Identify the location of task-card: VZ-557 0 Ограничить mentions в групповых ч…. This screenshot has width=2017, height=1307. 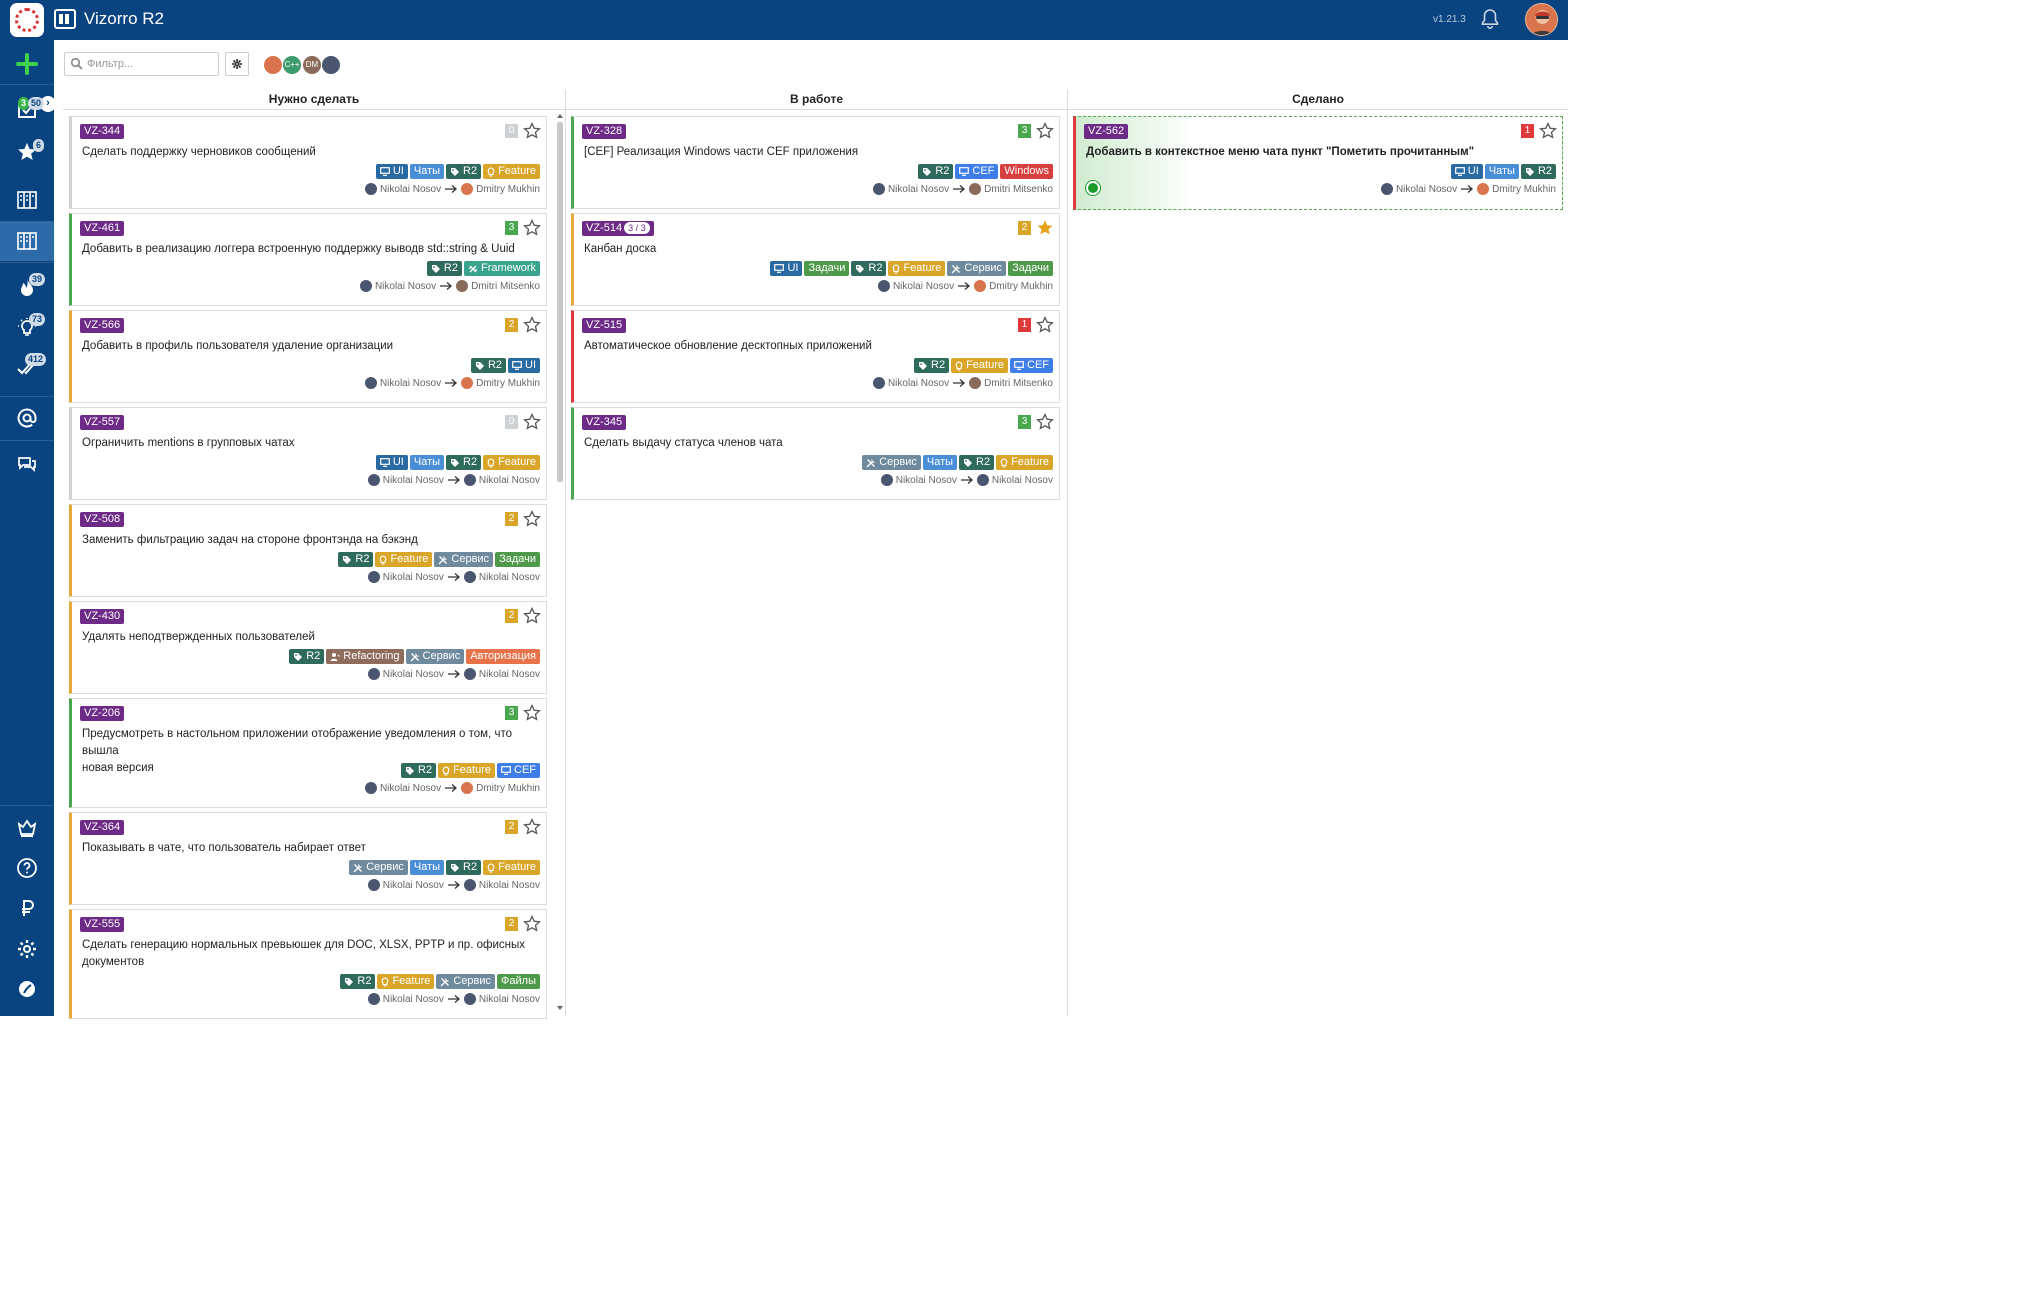
(308, 453).